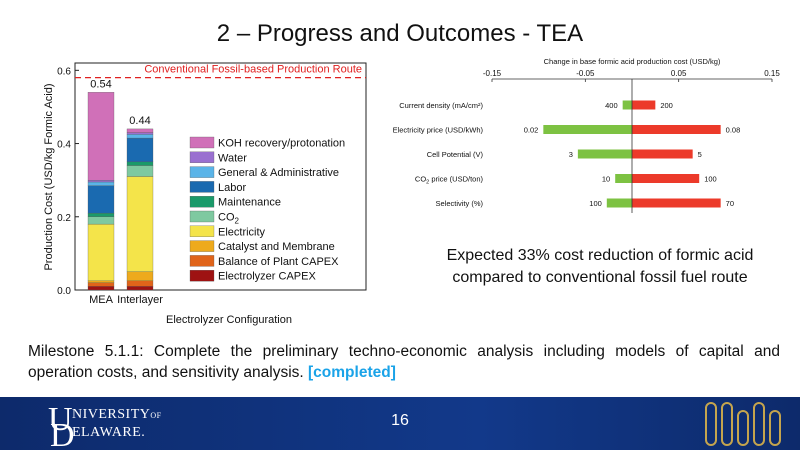 Image resolution: width=800 pixels, height=455 pixels. Describe the element at coordinates (100, 84) in the screenshot. I see `bar-total-label: 0.54` at that location.